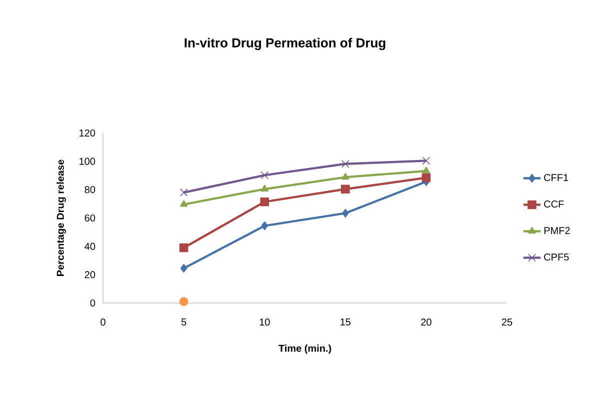  What do you see at coordinates (88, 133) in the screenshot?
I see `y-tick-label: 120` at bounding box center [88, 133].